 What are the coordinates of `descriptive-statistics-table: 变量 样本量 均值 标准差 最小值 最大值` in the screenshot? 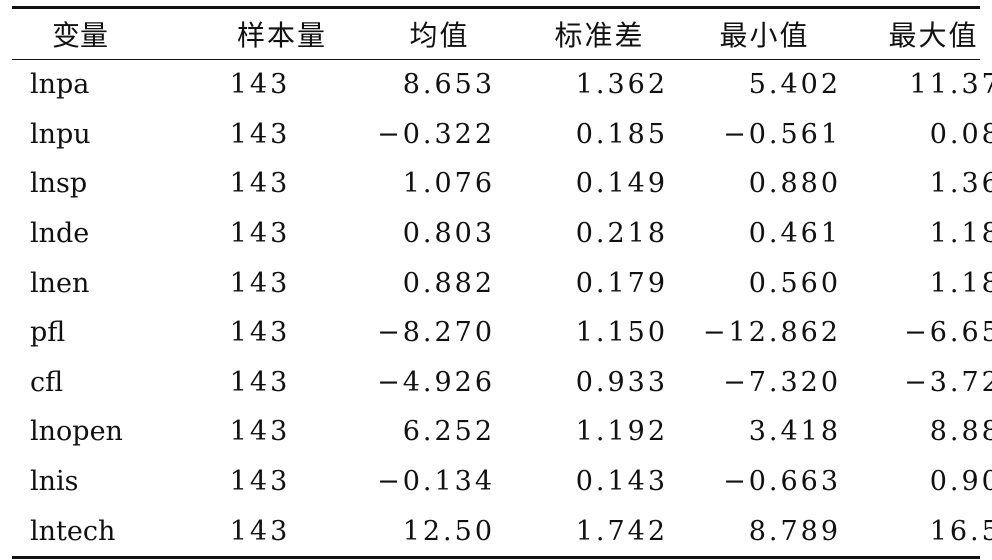 It's located at (502, 34).